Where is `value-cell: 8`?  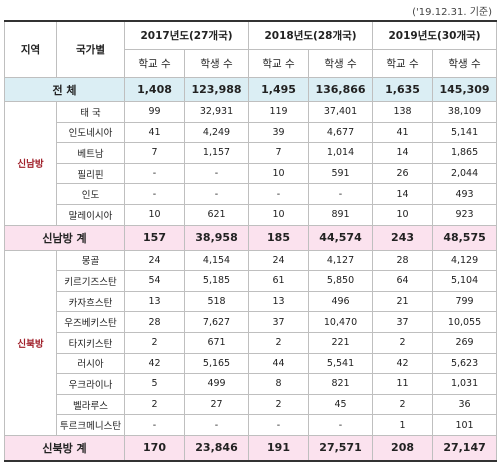 value-cell: 8 is located at coordinates (279, 384).